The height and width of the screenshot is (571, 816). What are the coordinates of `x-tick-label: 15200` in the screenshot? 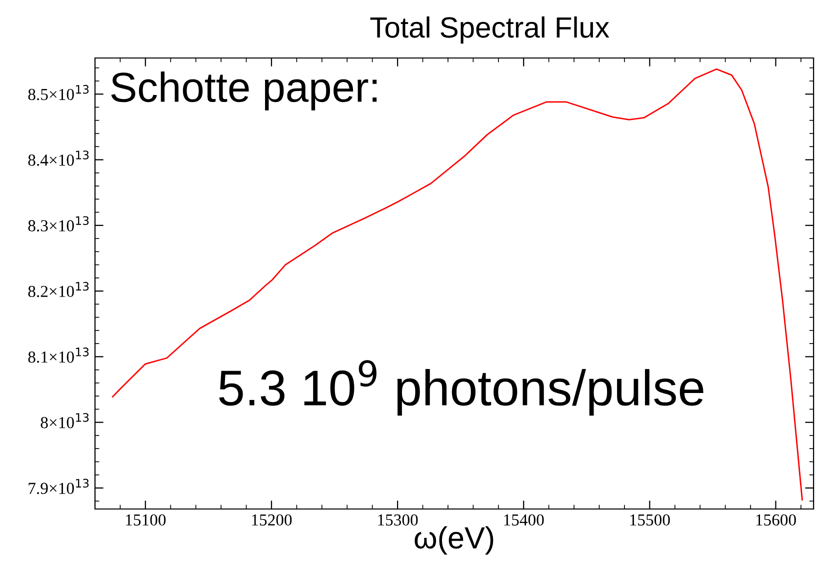 It's located at (272, 520).